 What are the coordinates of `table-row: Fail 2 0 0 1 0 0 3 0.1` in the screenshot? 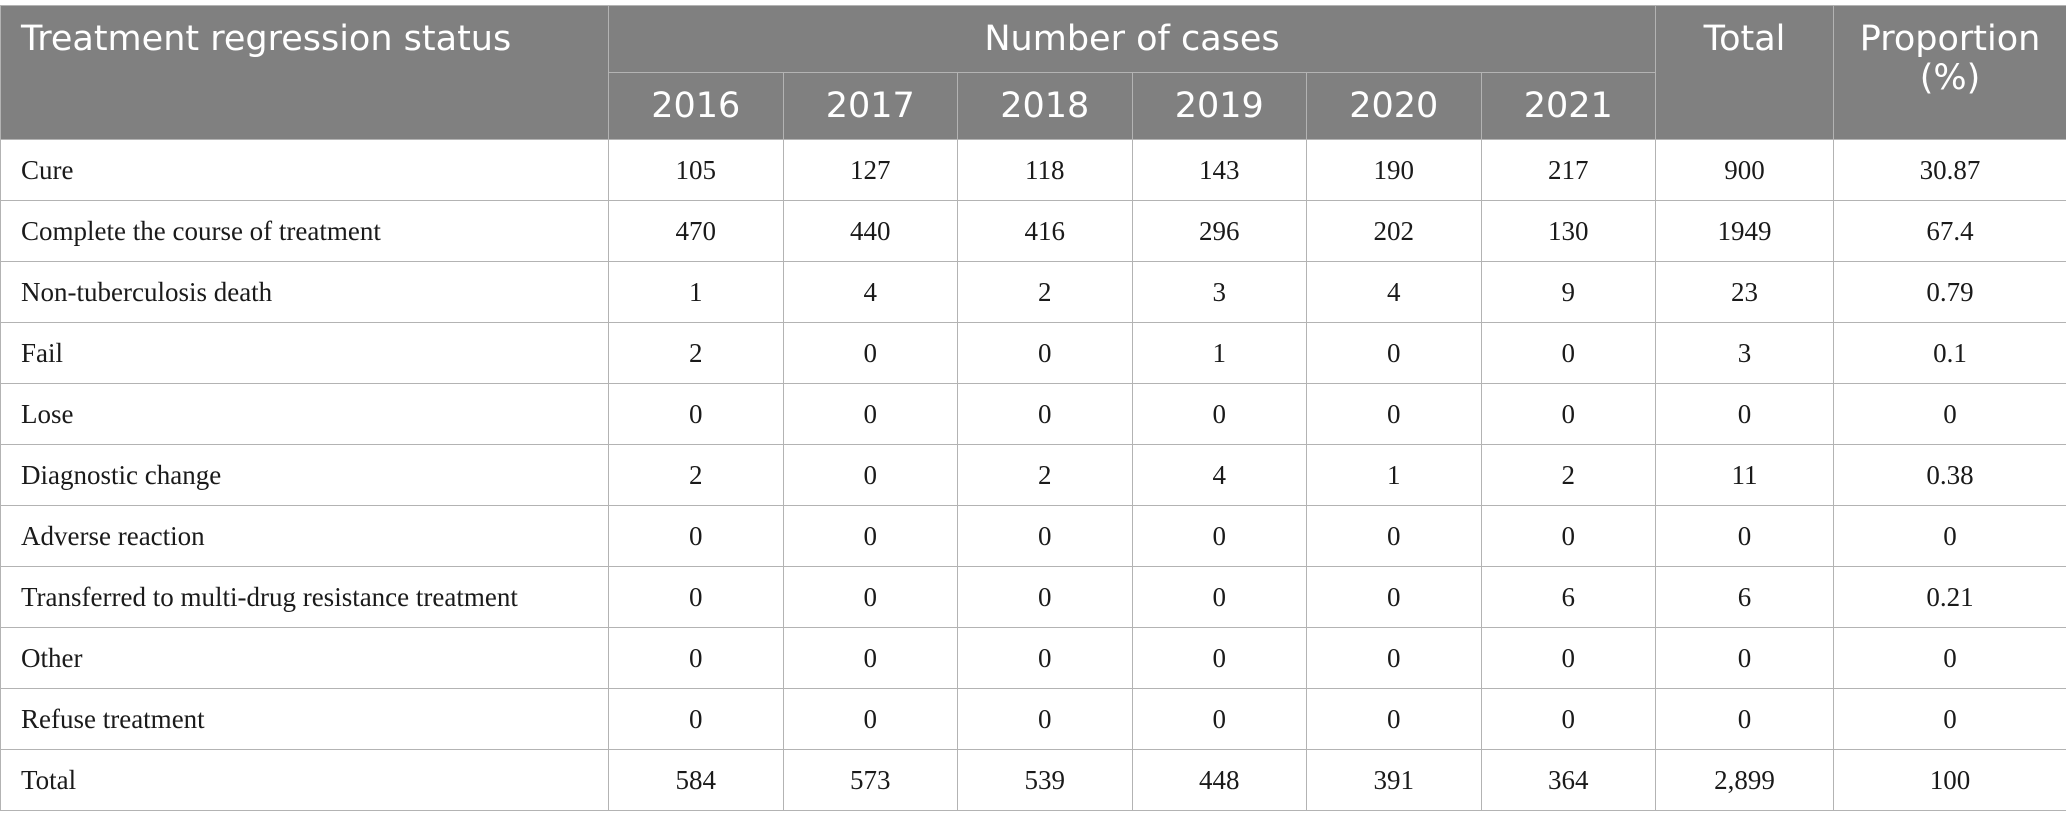 It's located at (1033, 353).